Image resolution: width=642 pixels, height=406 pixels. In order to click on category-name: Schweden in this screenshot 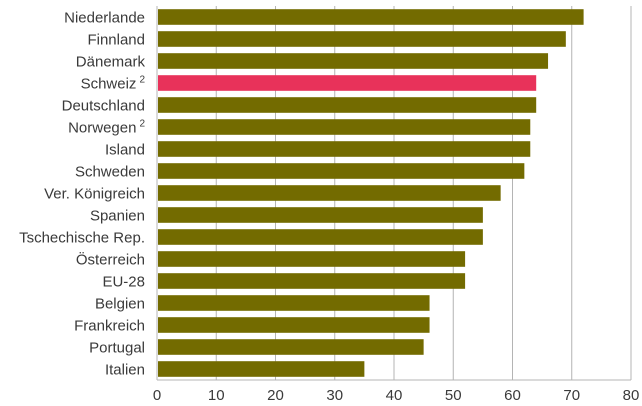, I will do `click(110, 172)`.